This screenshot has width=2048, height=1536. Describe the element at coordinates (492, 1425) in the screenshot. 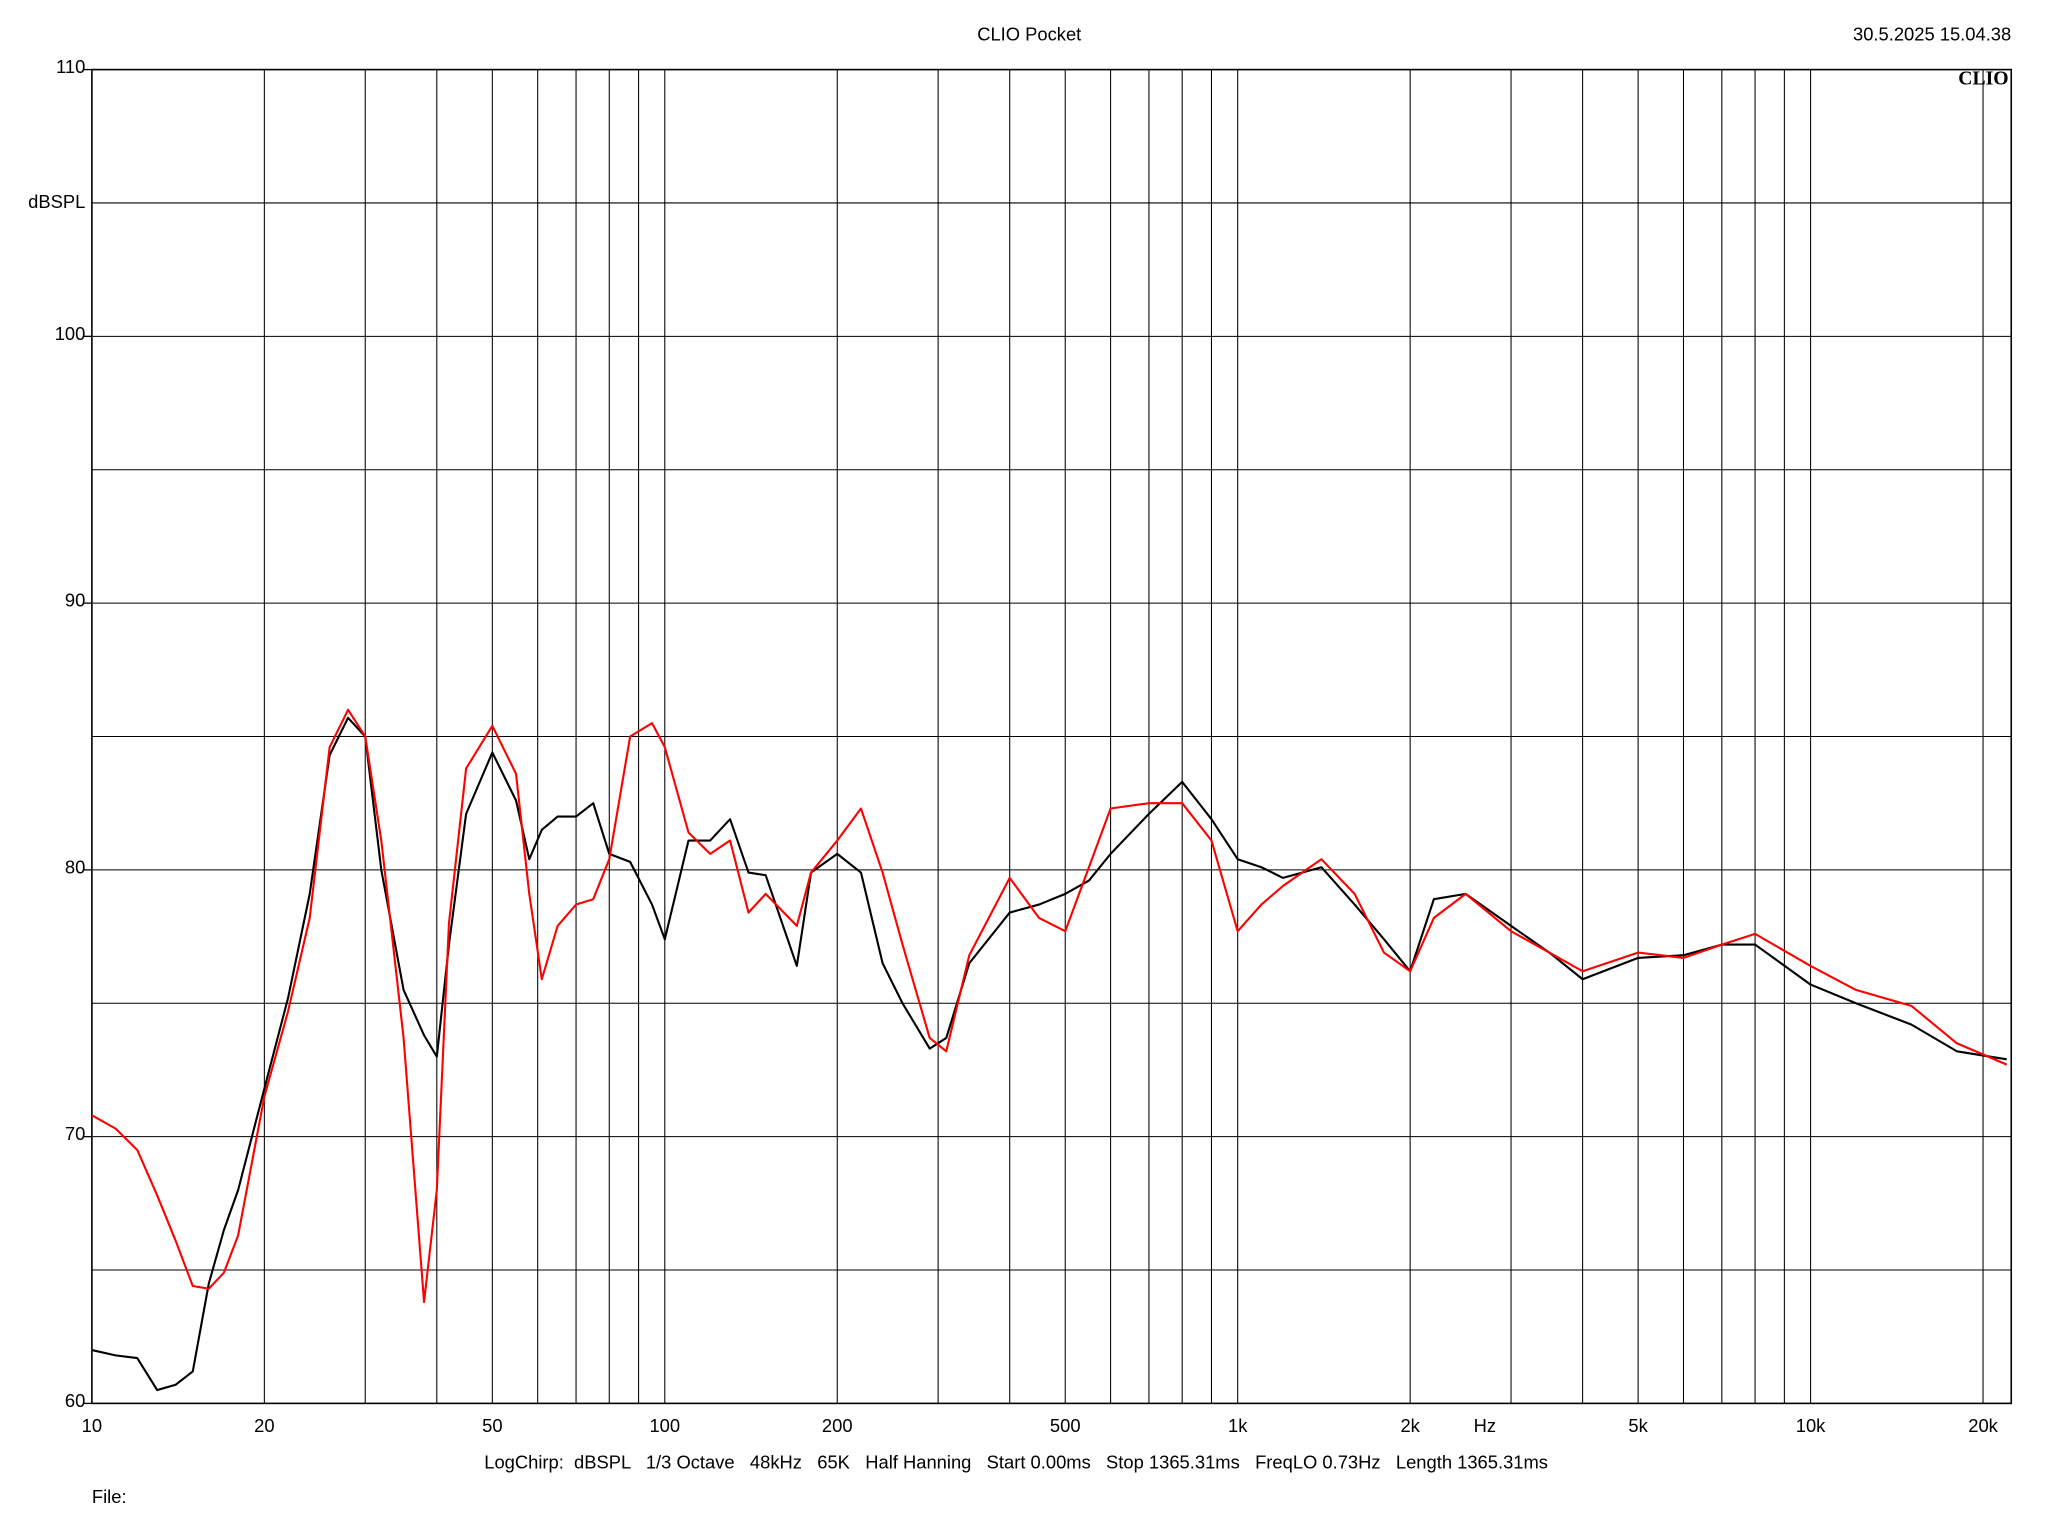

I see `x-tick-label: 50` at that location.